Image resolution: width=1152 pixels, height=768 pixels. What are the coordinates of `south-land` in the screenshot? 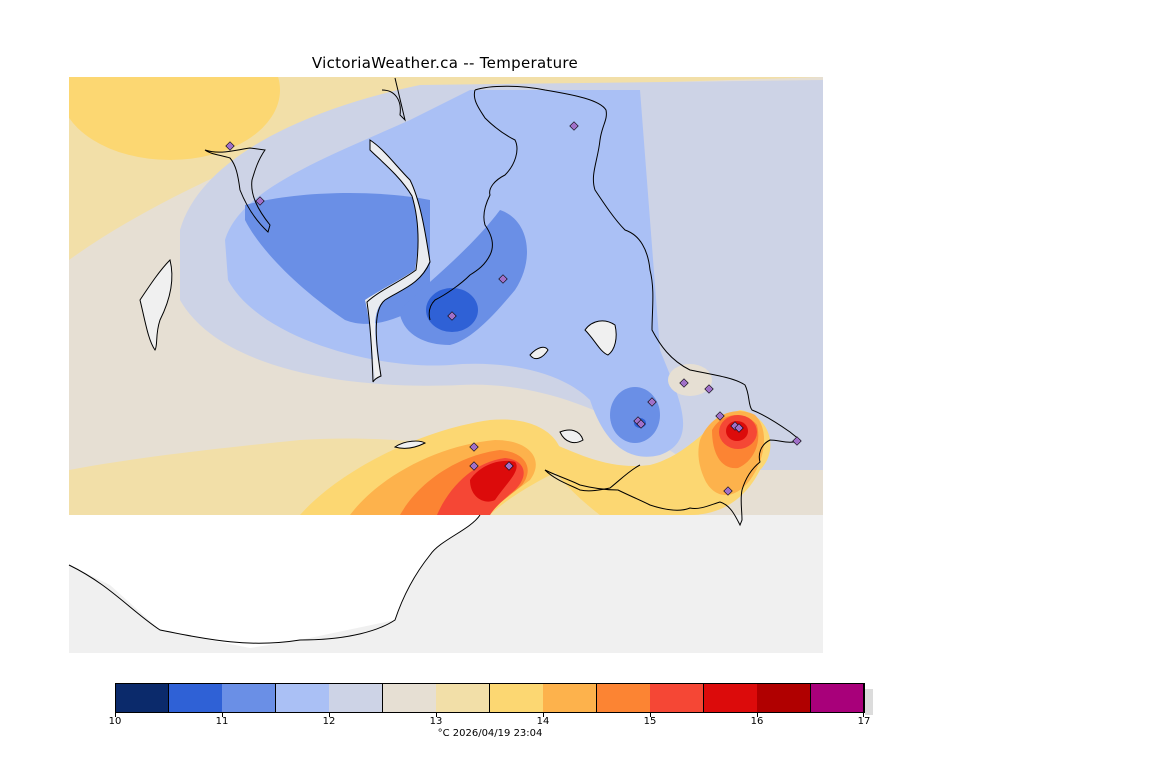 It's located at (274, 581).